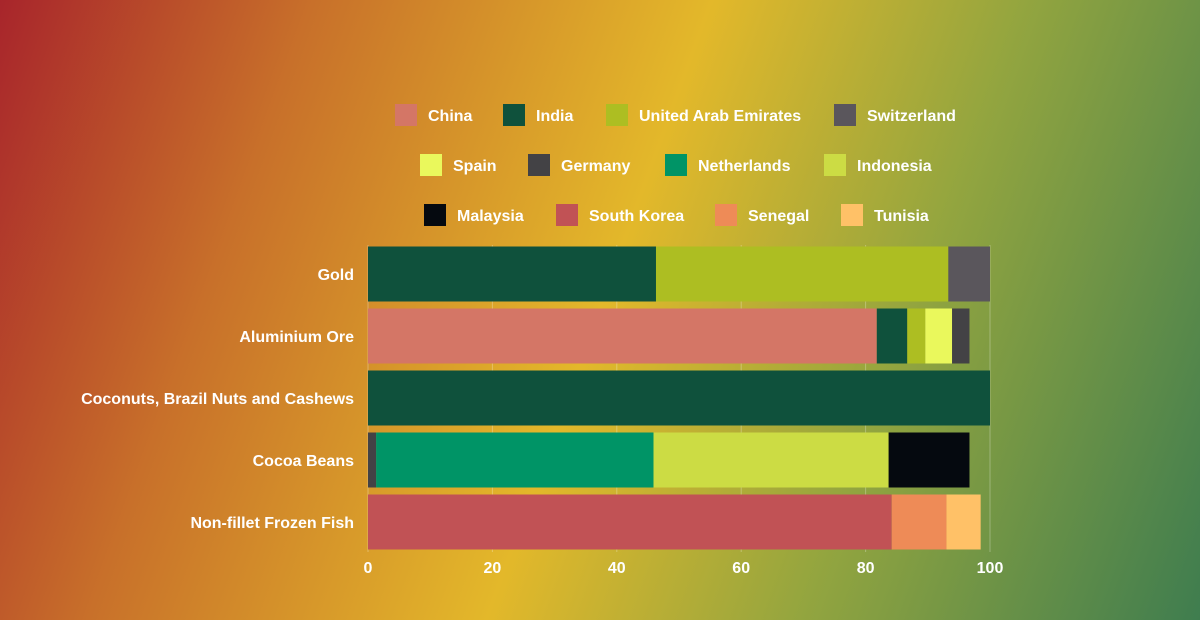 Image resolution: width=1200 pixels, height=620 pixels. What do you see at coordinates (990, 568) in the screenshot?
I see `x-tick-label: 100` at bounding box center [990, 568].